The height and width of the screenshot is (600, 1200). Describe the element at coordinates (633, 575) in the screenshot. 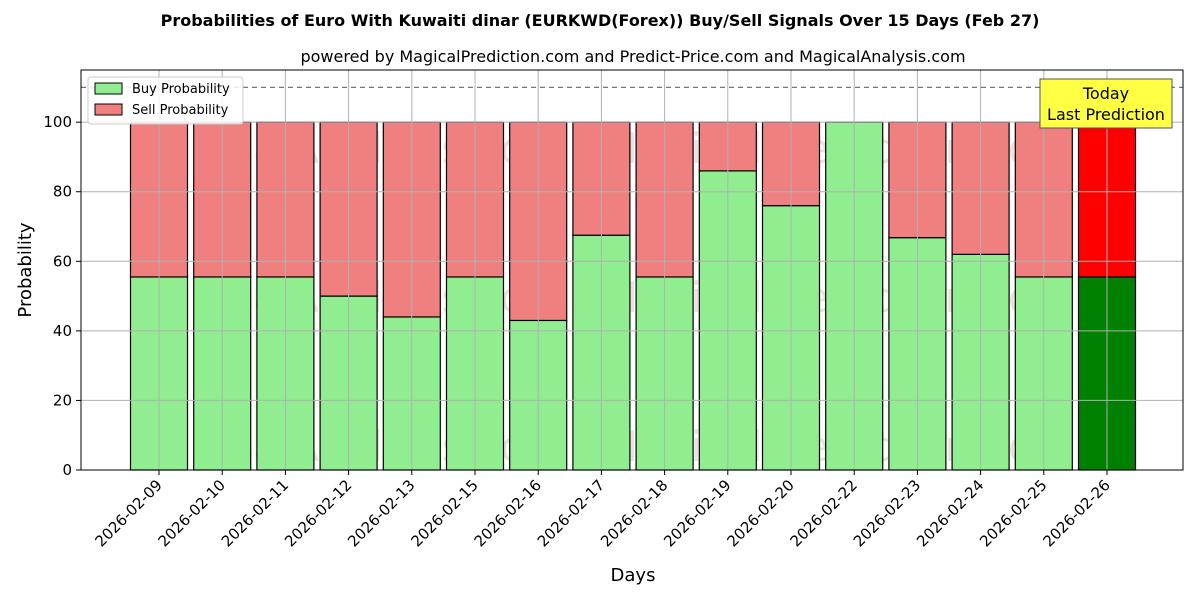

I see `x-axis-label: Days` at that location.